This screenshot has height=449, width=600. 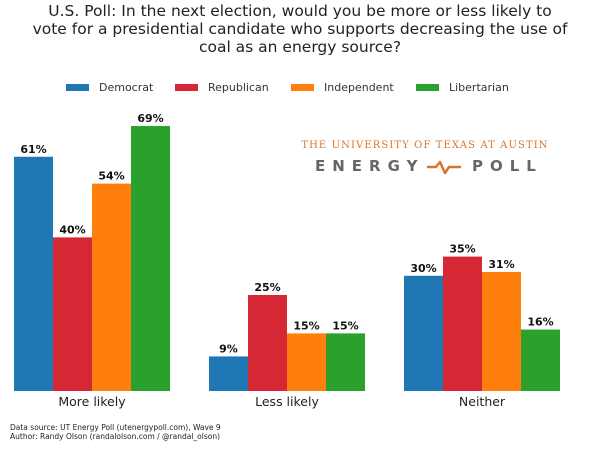 I want to click on bar-democrat-neither, so click(x=423, y=333).